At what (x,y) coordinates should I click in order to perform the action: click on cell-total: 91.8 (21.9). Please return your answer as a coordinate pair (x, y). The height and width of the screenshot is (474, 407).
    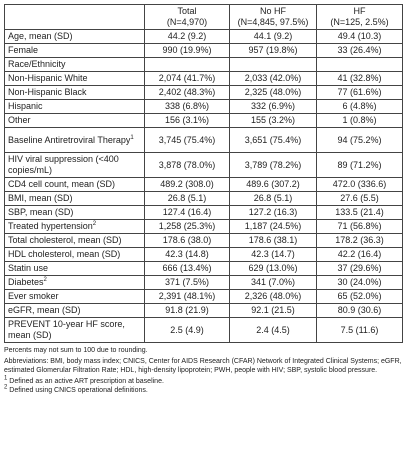
    Looking at the image, I should click on (187, 310).